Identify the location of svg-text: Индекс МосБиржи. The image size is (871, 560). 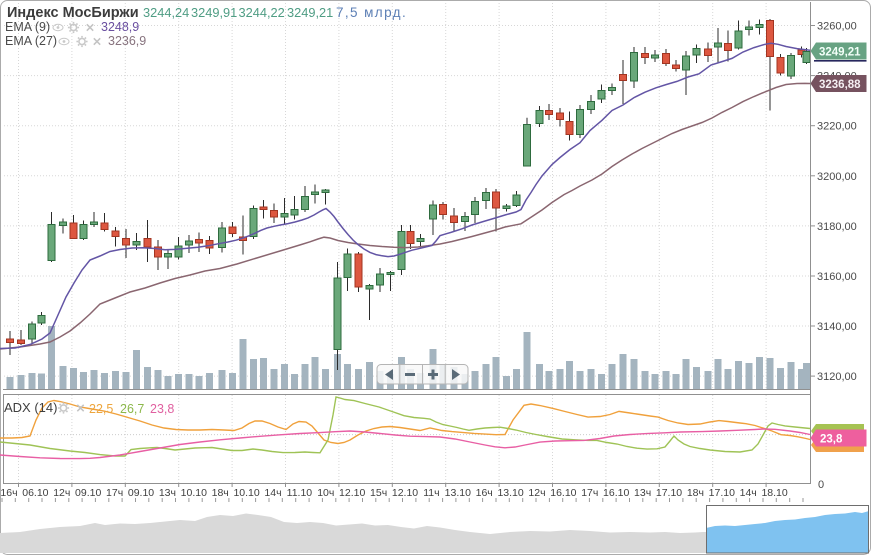
(73, 13).